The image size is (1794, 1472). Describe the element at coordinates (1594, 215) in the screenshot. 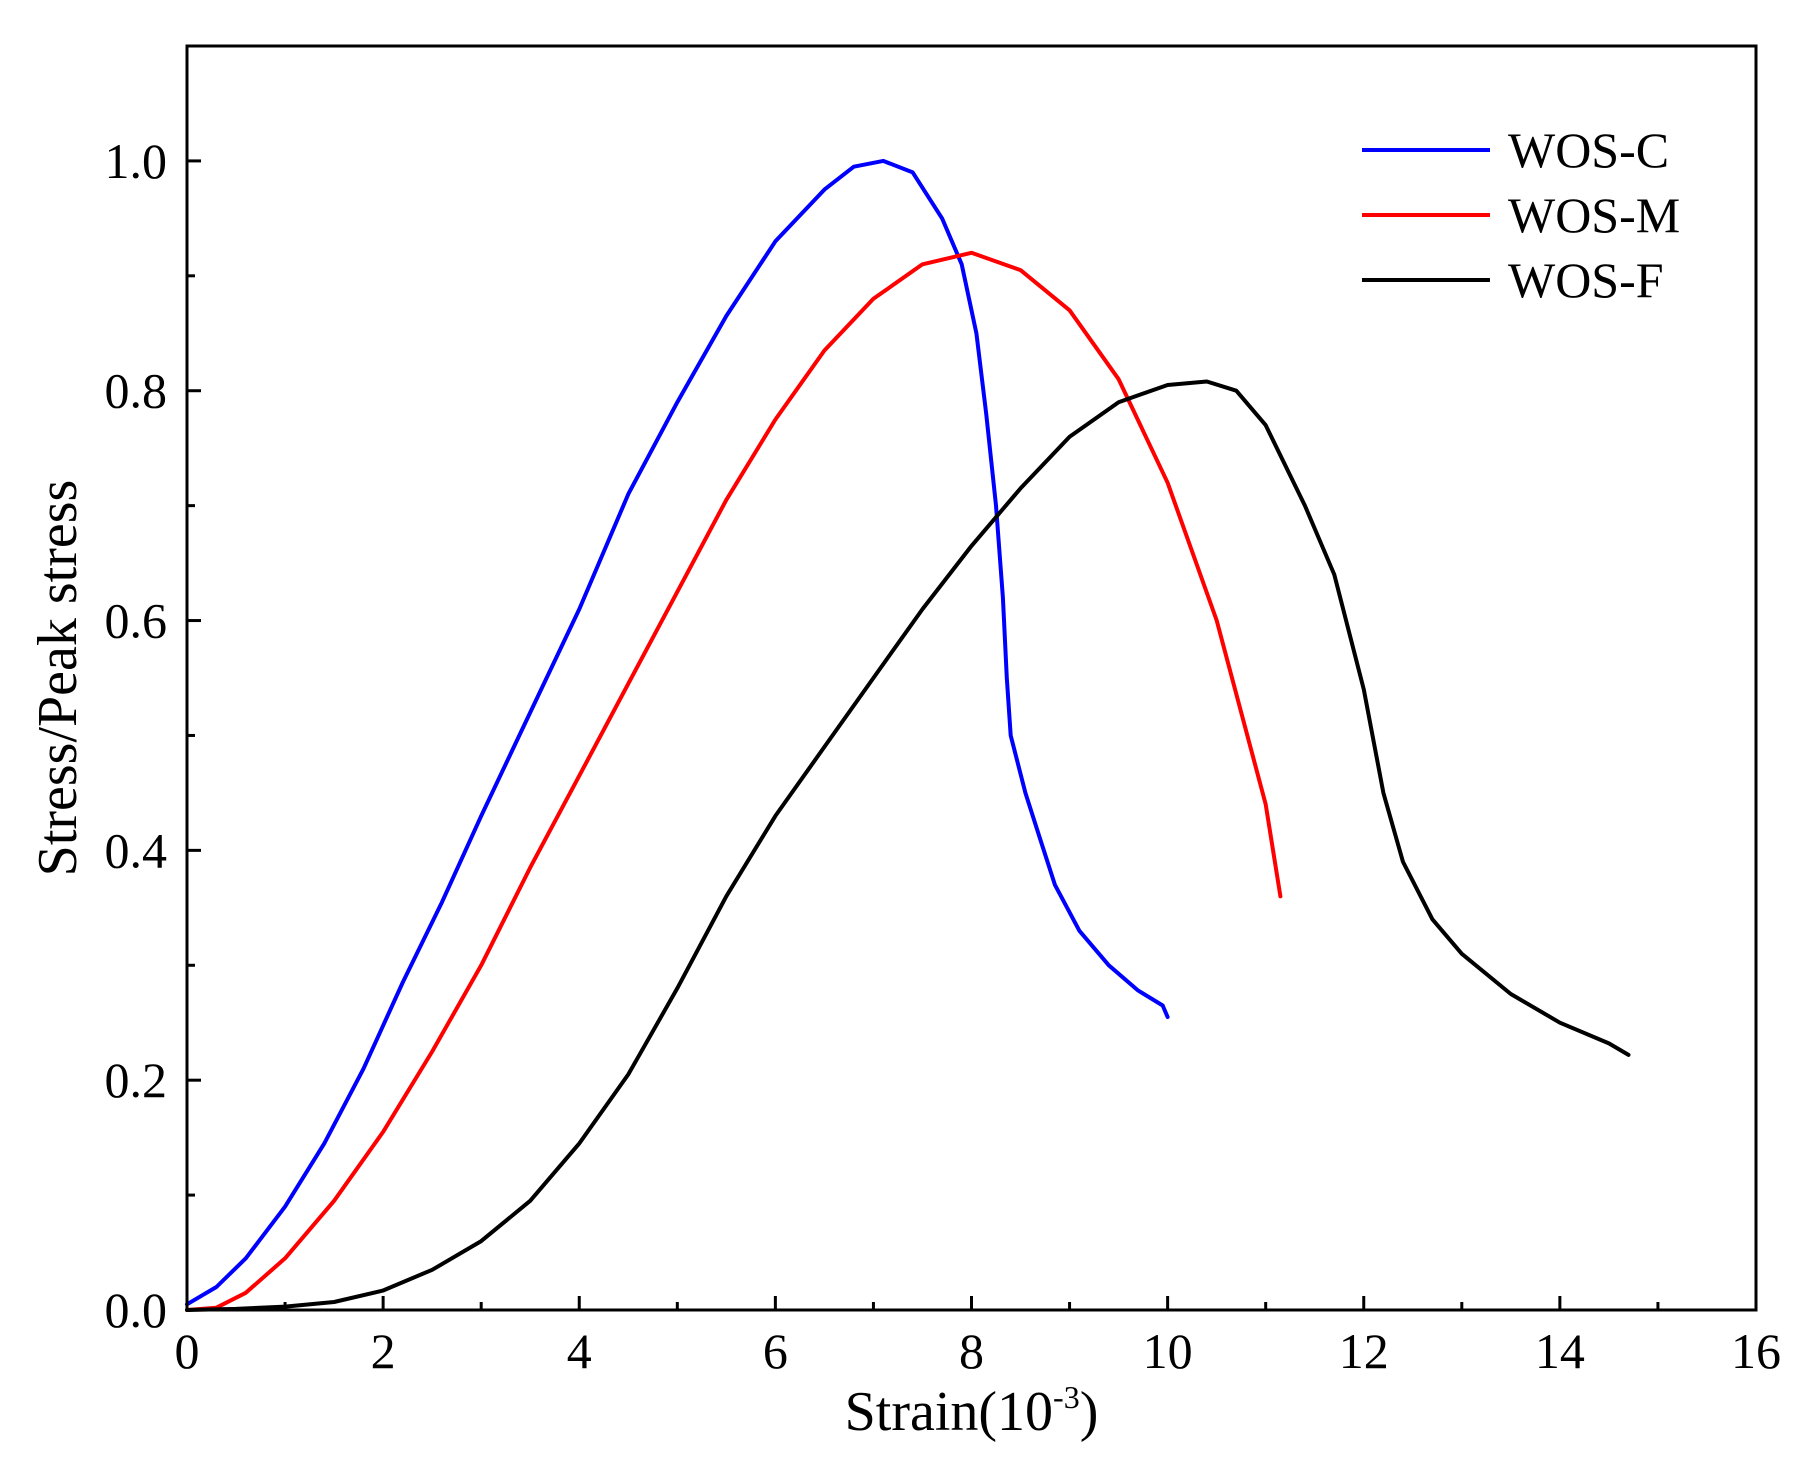

I see `legend-label-wos-m: WOS-M` at that location.